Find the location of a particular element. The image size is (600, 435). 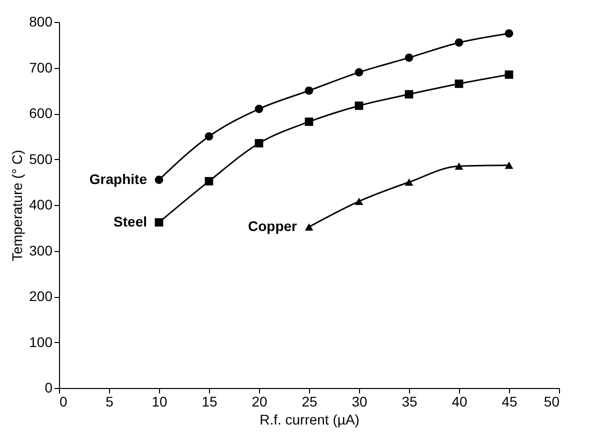

y-axis-title: Temperature (° C) is located at coordinates (17, 206).